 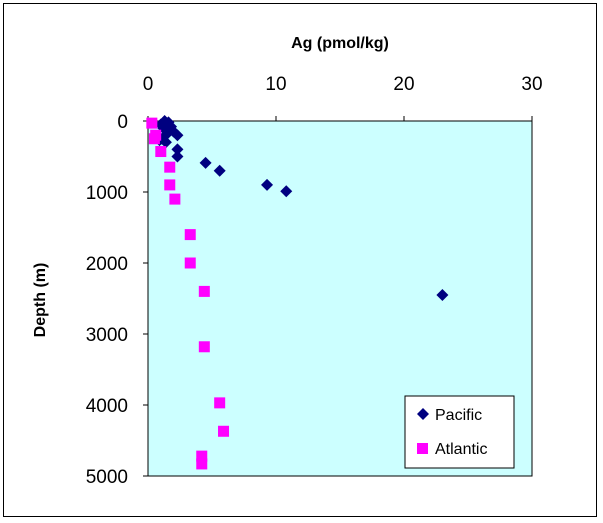 What do you see at coordinates (40, 300) in the screenshot?
I see `y-axis-label: Depth (m)` at bounding box center [40, 300].